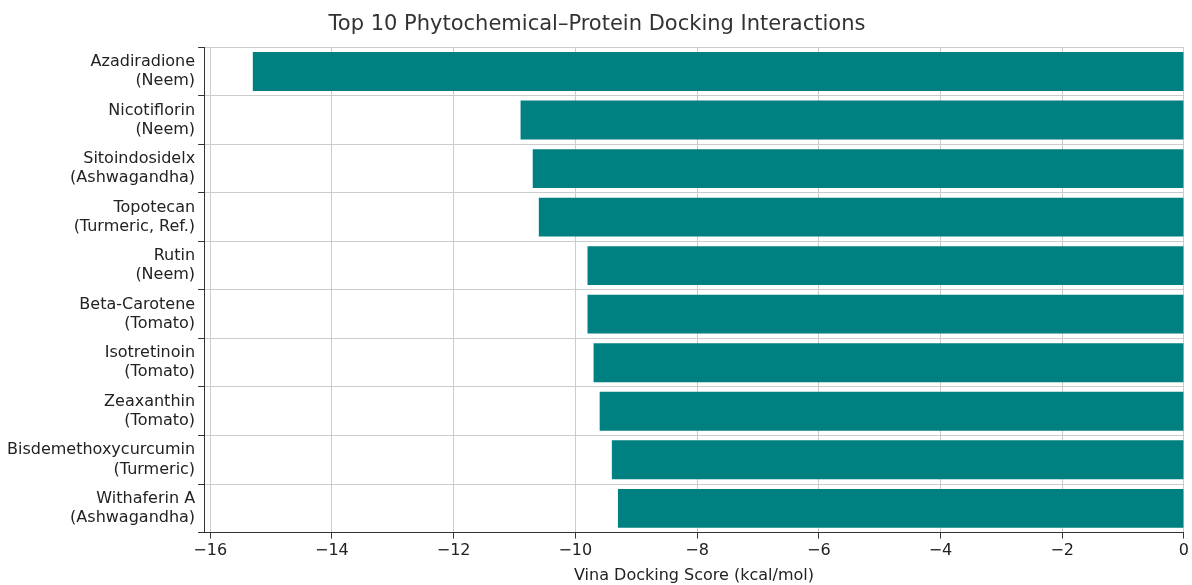 This screenshot has height=585, width=1192. Describe the element at coordinates (575, 550) in the screenshot. I see `x-tick-label: −10` at that location.